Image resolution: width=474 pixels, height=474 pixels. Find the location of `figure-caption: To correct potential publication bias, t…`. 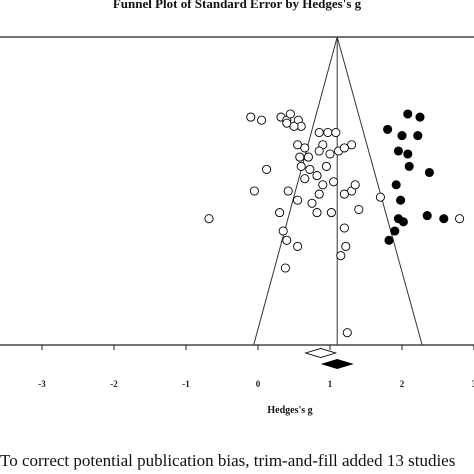

figure-caption: To correct potential publication bias, t… is located at coordinates (228, 460).